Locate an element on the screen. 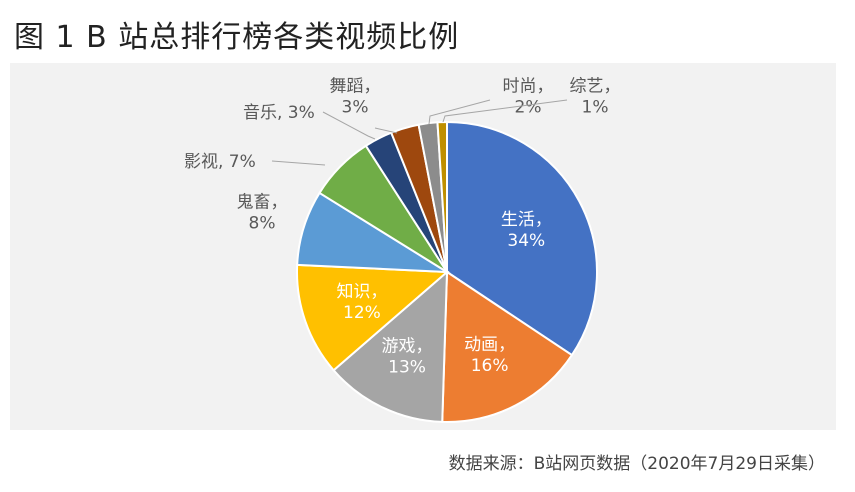 This screenshot has height=492, width=855. slice-label-text-游戏-1: 游戏， is located at coordinates (407, 346).